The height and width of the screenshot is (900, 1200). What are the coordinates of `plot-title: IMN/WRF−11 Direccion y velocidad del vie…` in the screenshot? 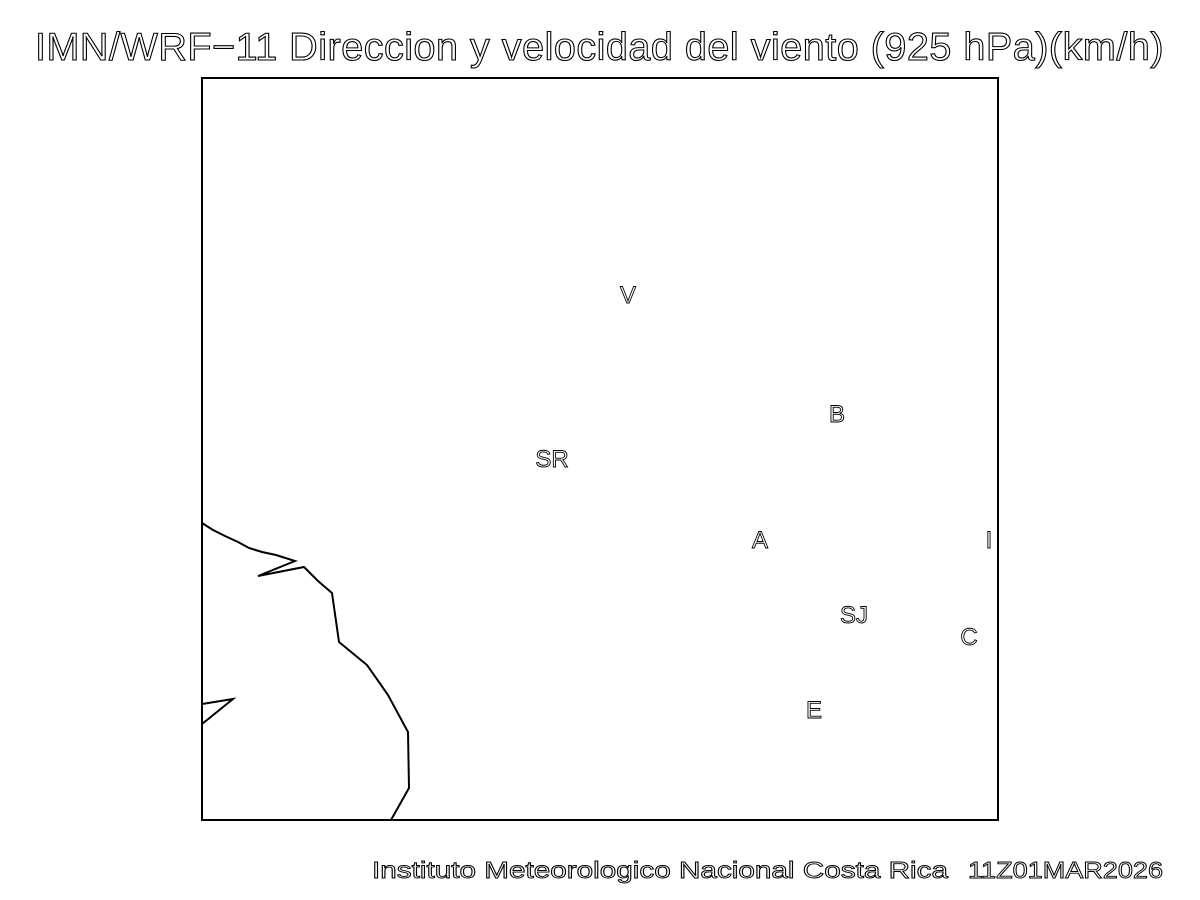 It's located at (599, 47).